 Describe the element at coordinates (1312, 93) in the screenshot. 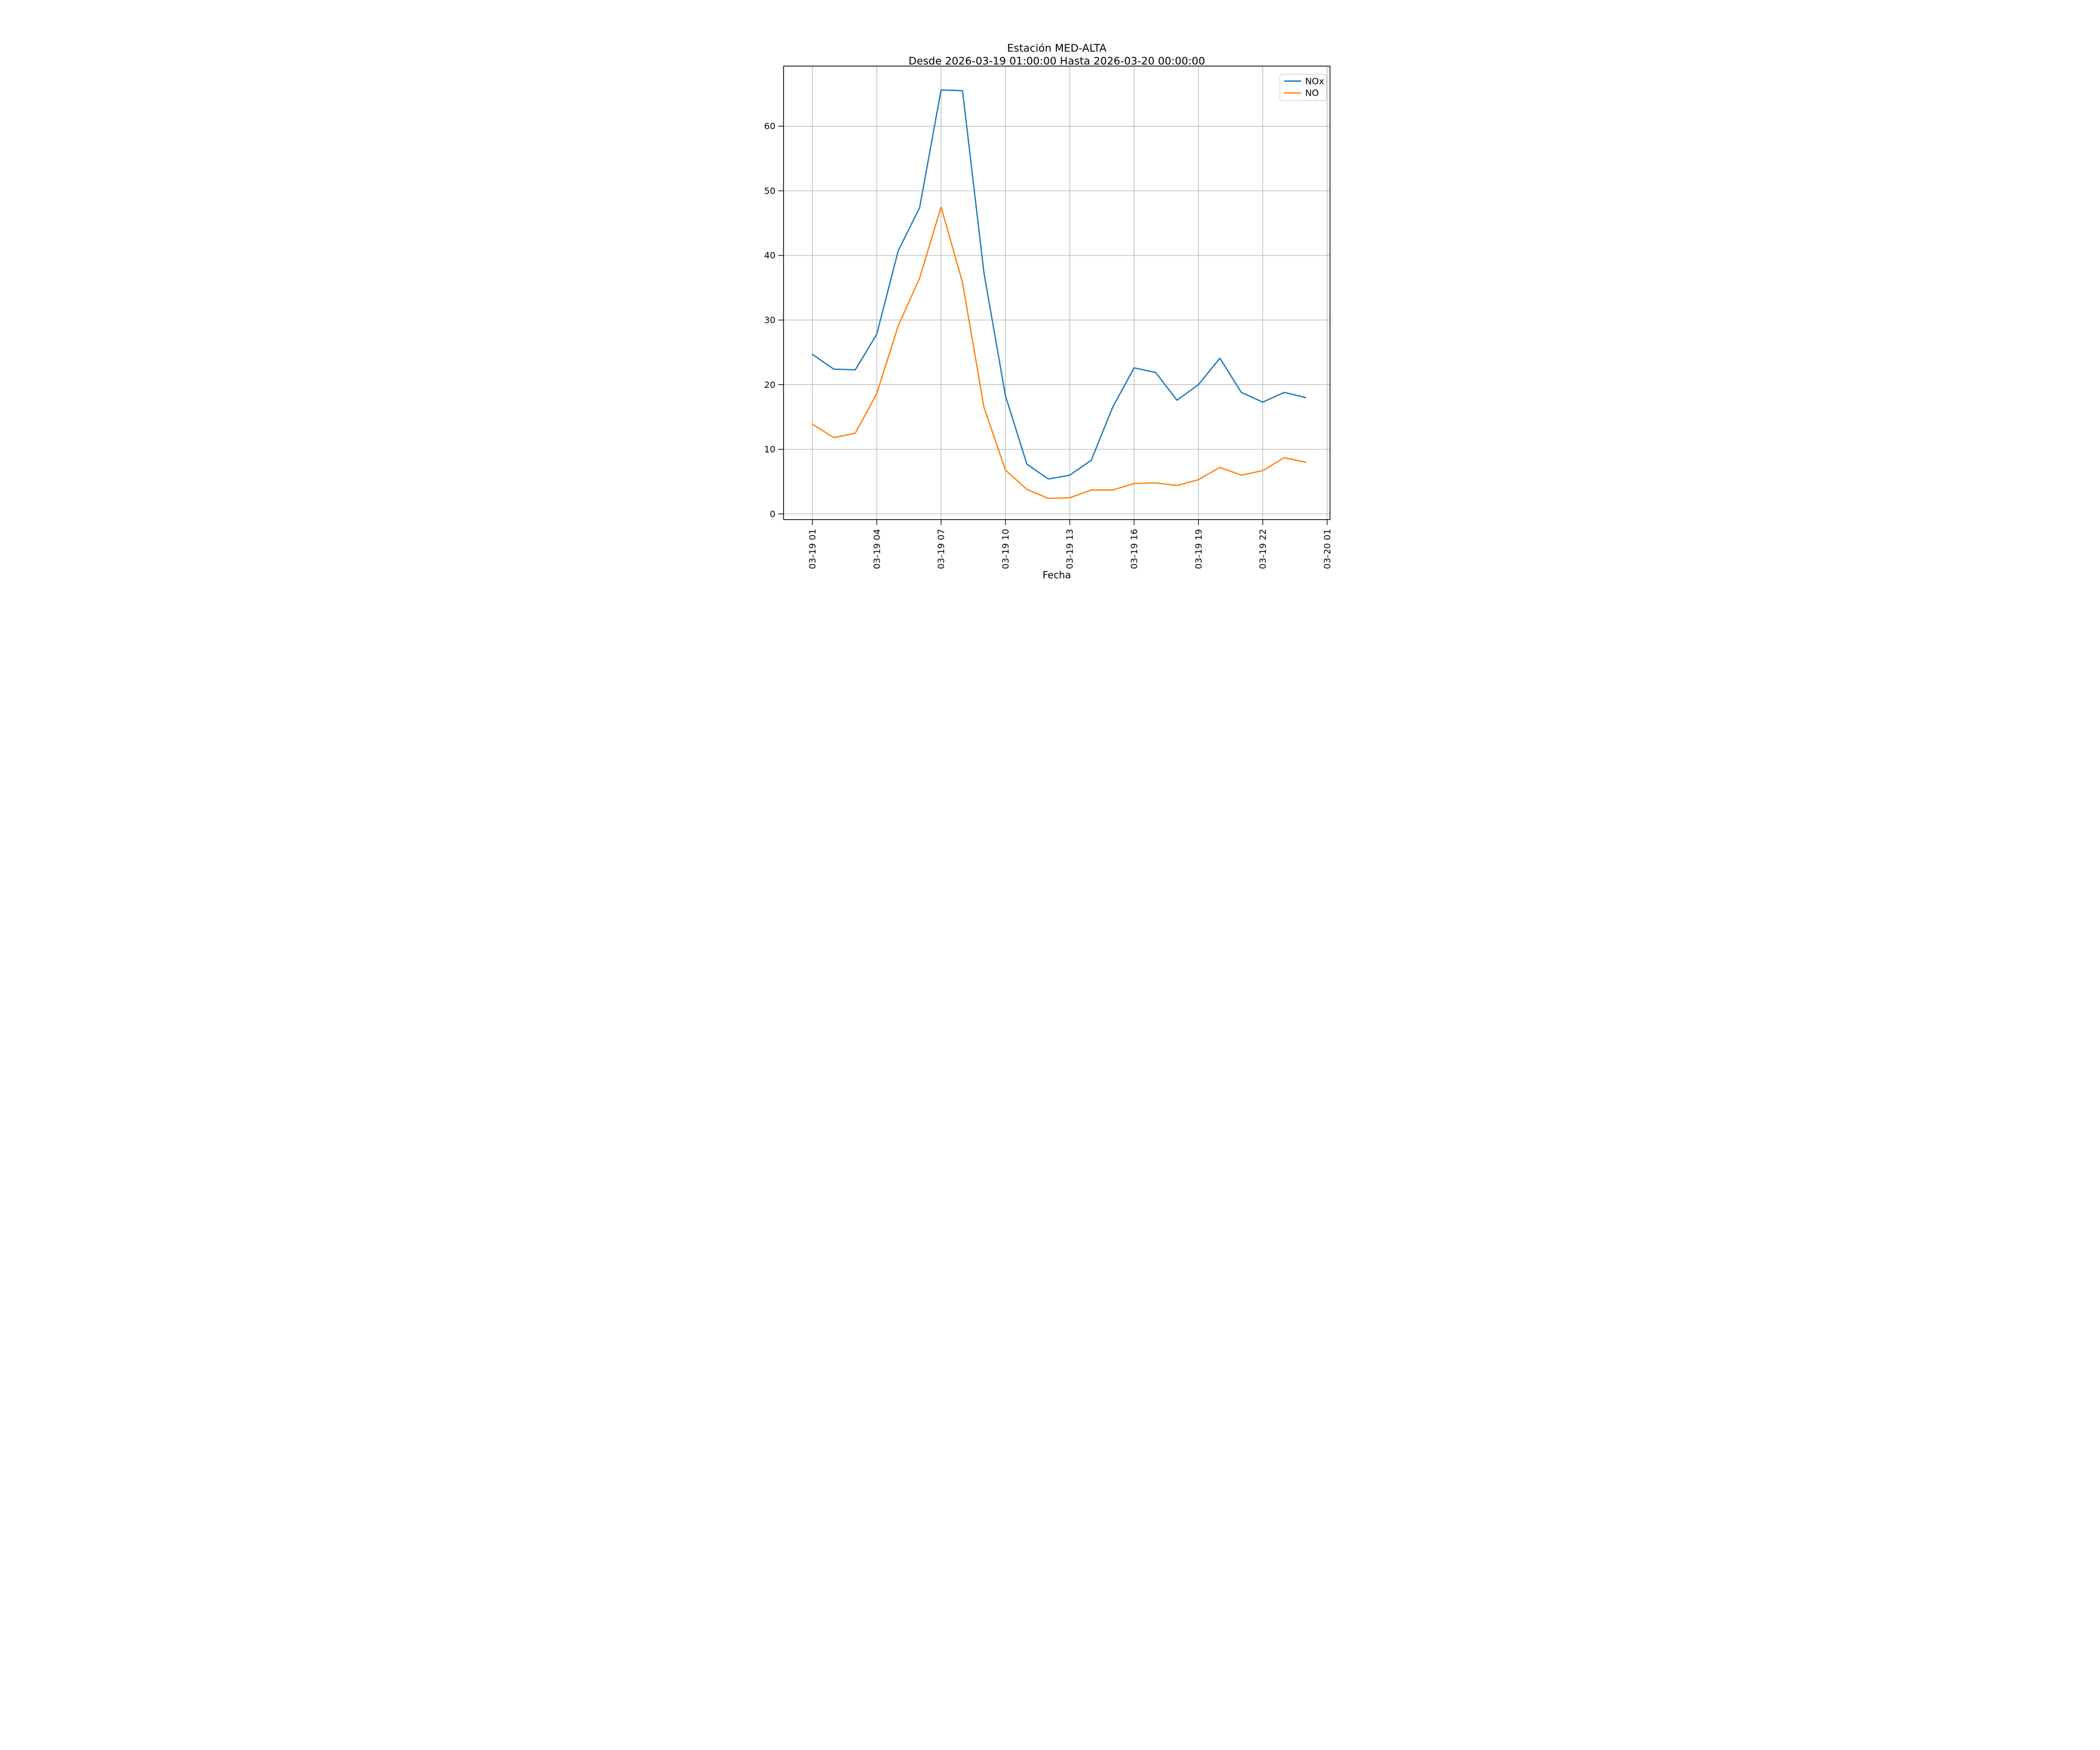

I see `legend-label-no: NO` at that location.